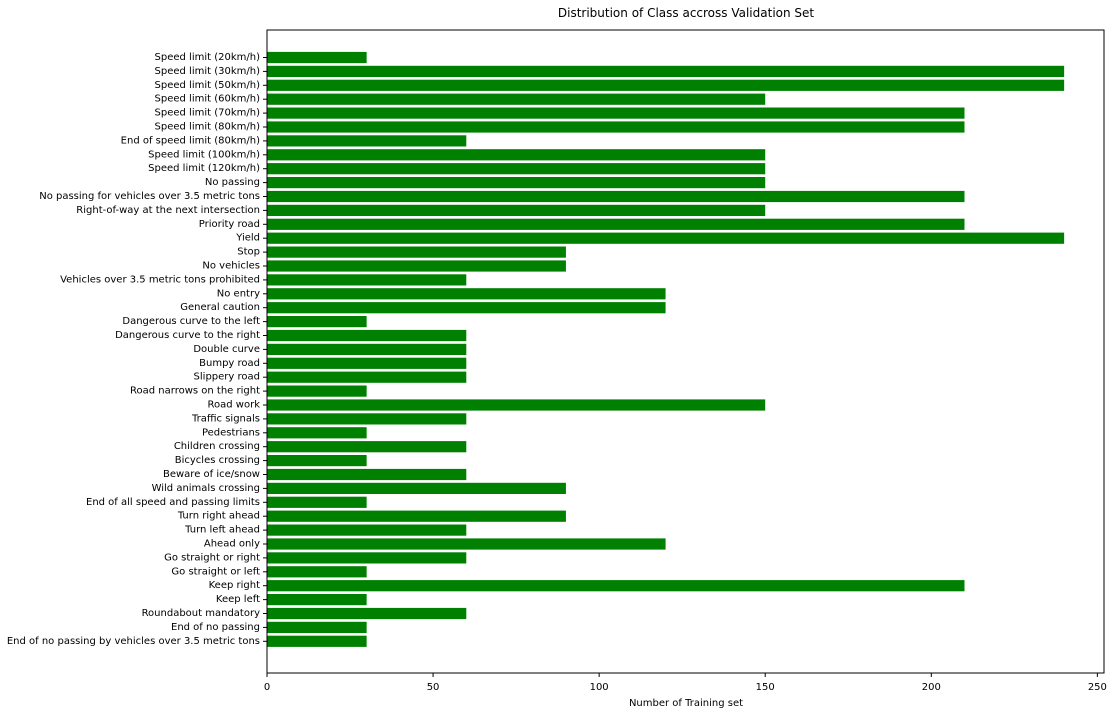  I want to click on y-tick-label: Children crossing, so click(217, 446).